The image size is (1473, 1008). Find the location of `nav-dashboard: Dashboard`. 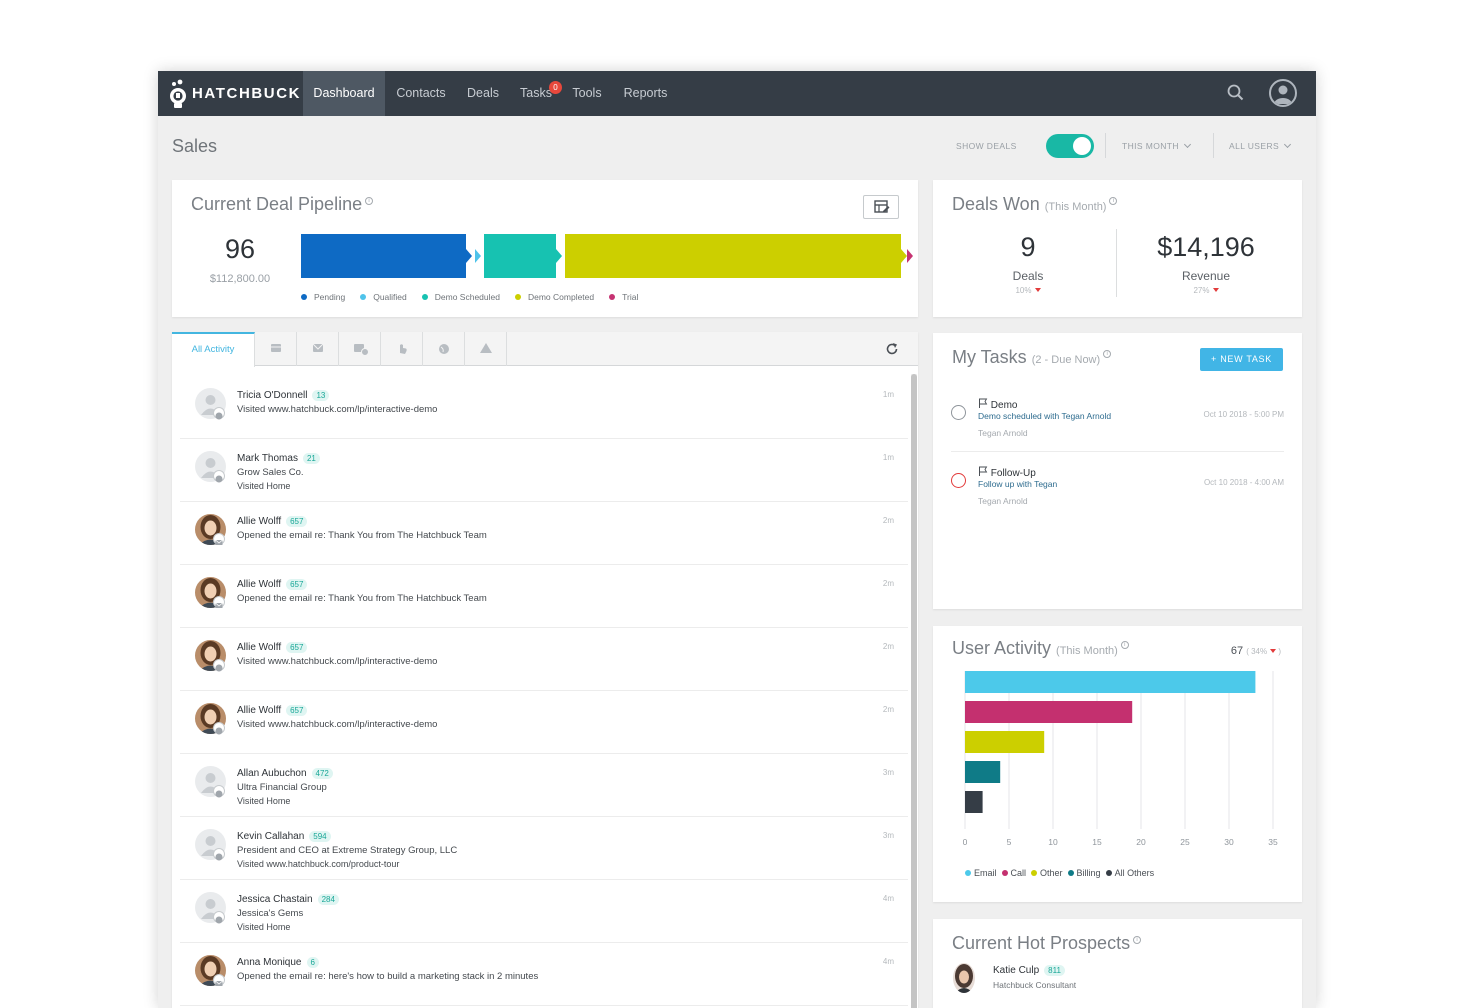

nav-dashboard: Dashboard is located at coordinates (344, 93).